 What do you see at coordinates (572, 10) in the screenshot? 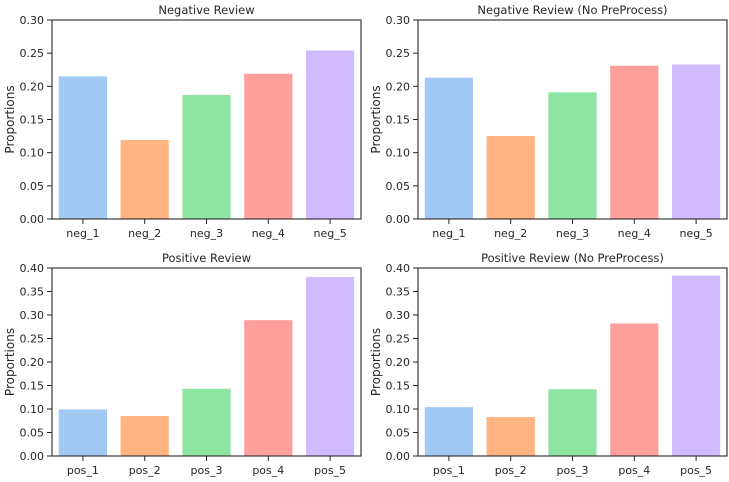
I see `chart-title: Negative Review (No PreProcess)` at bounding box center [572, 10].